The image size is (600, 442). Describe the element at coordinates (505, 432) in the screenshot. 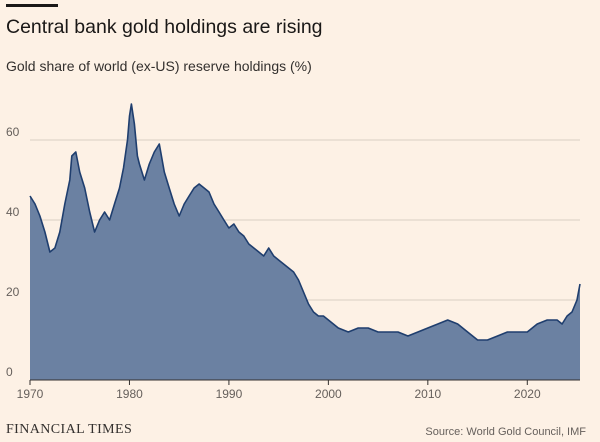

I see `source-note: Source: World Gold Council, IMF` at that location.